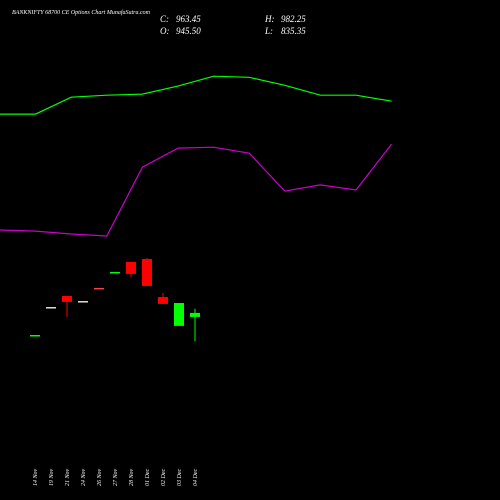 The image size is (500, 500). Describe the element at coordinates (52, 477) in the screenshot. I see `x-tick-label: 19 Nov` at that location.